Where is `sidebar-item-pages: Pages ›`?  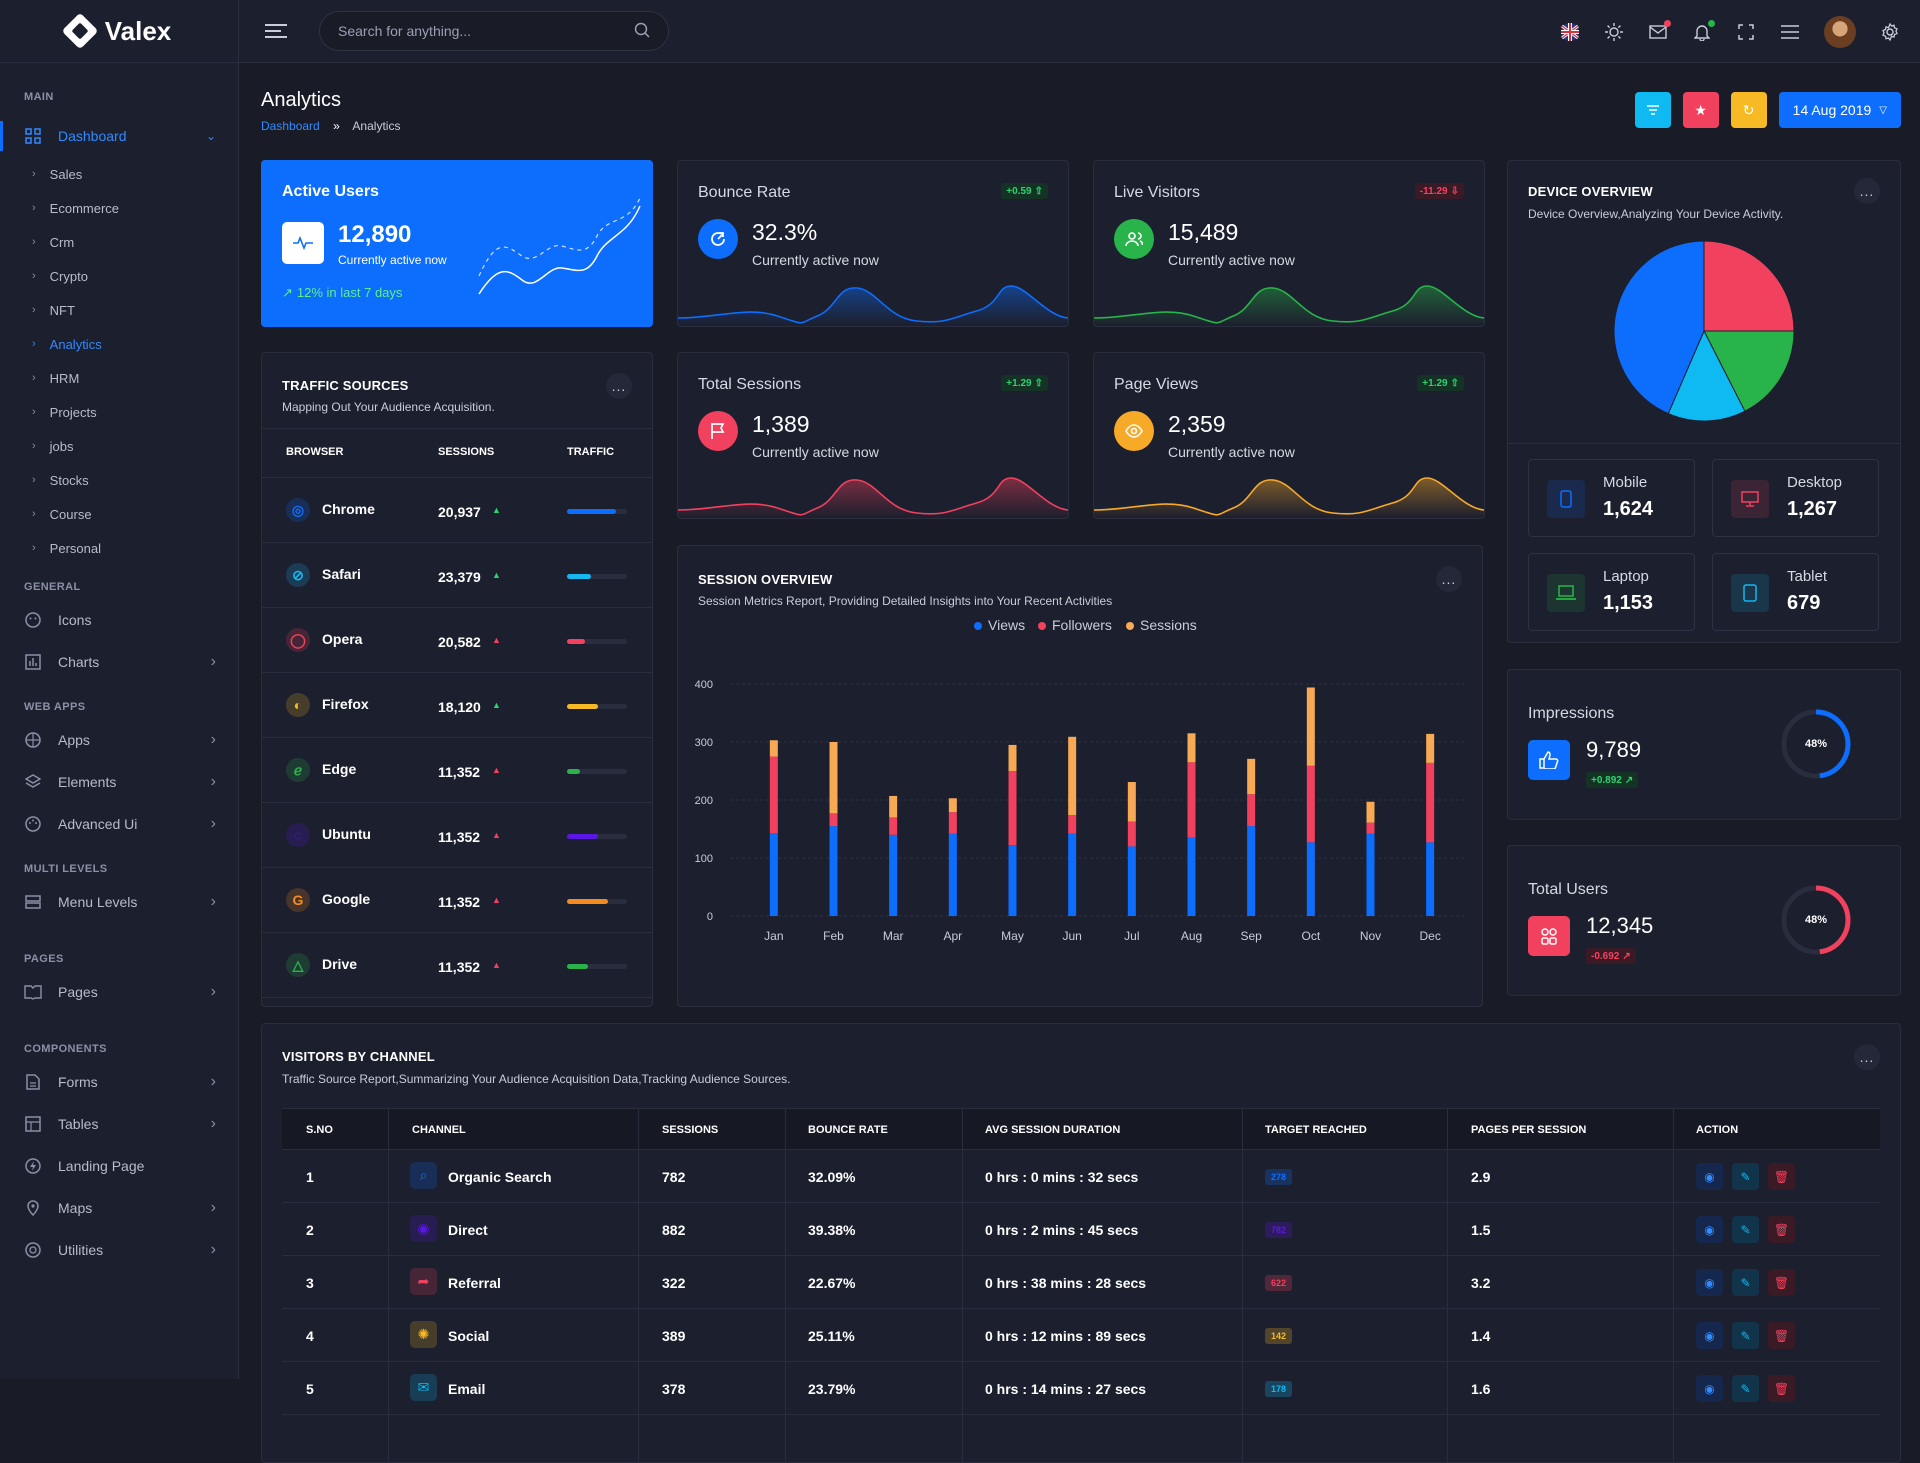
sidebar-item-pages: Pages › is located at coordinates (119, 992).